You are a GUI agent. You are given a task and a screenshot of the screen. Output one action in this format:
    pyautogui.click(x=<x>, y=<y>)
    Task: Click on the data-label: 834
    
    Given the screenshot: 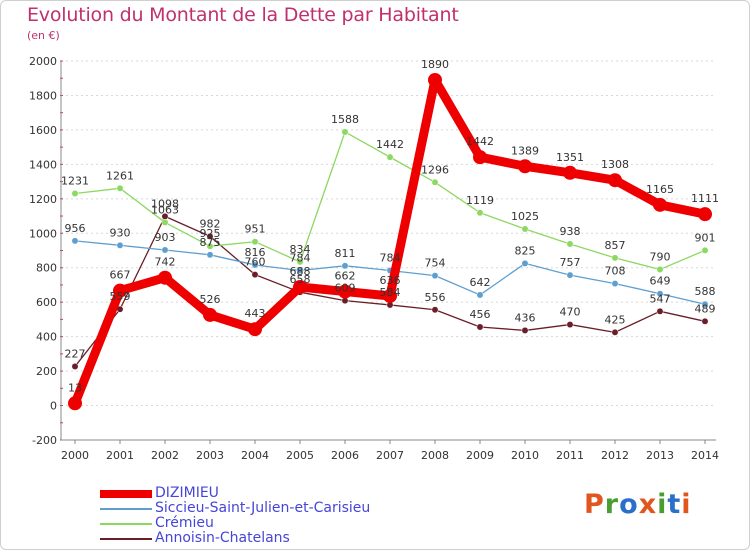 What is the action you would take?
    pyautogui.click(x=300, y=249)
    